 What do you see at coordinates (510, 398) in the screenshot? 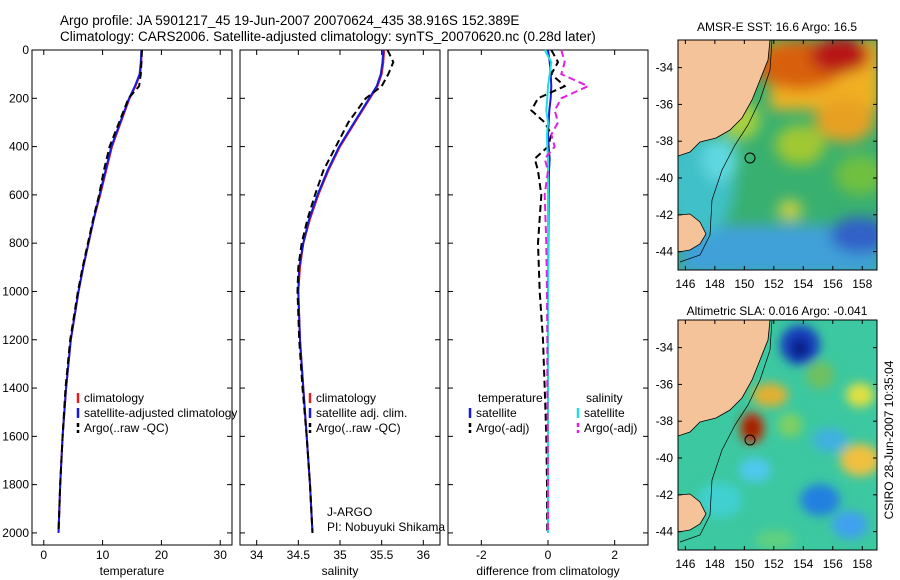
I see `legend-label: temperature` at bounding box center [510, 398].